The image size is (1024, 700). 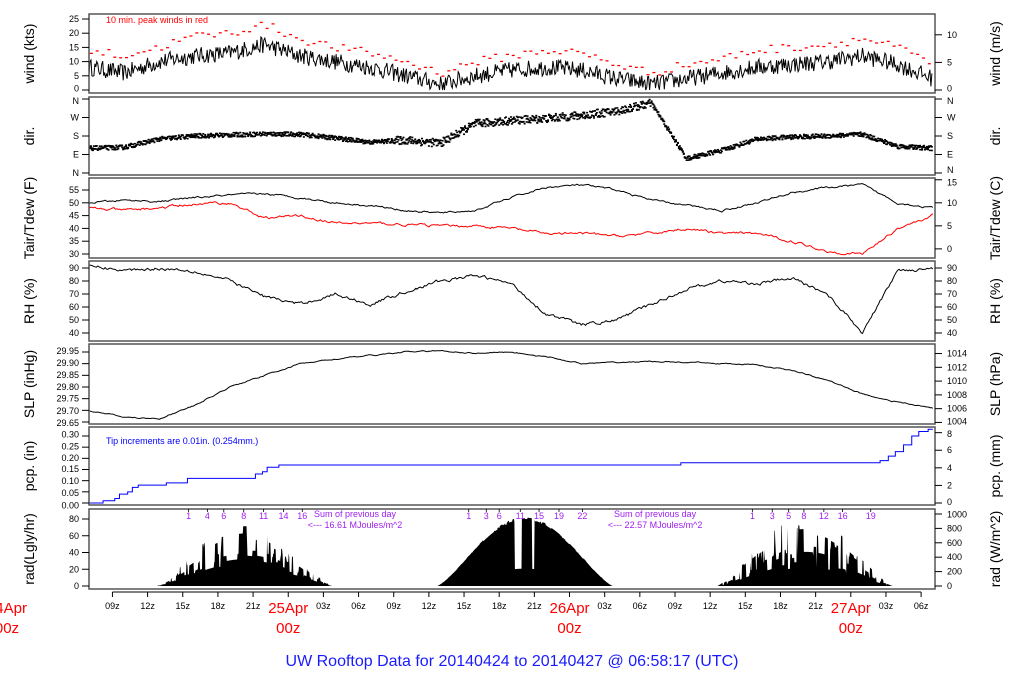 I want to click on dir-right-tick-label: S, so click(x=950, y=136).